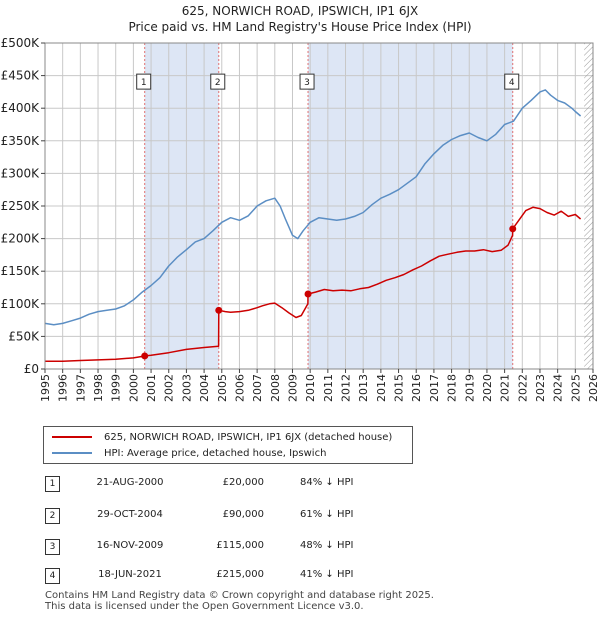  Describe the element at coordinates (540, 388) in the screenshot. I see `x-tick-label: 2023` at that location.